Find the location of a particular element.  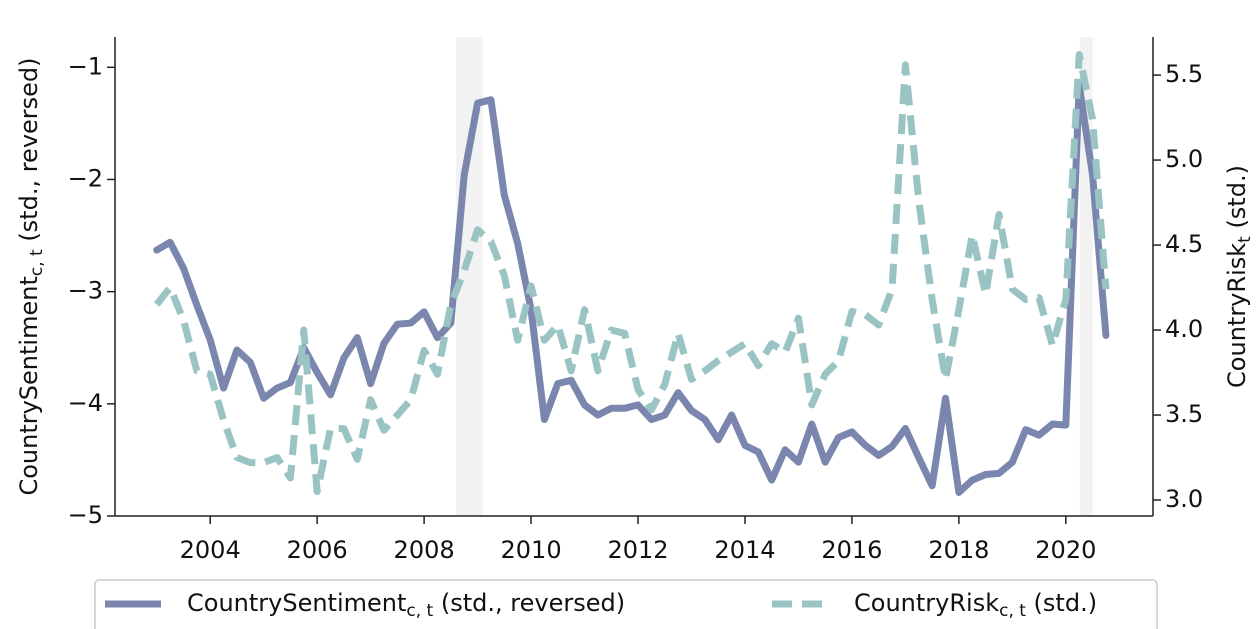

x-tick-label: 2010 is located at coordinates (531, 550).